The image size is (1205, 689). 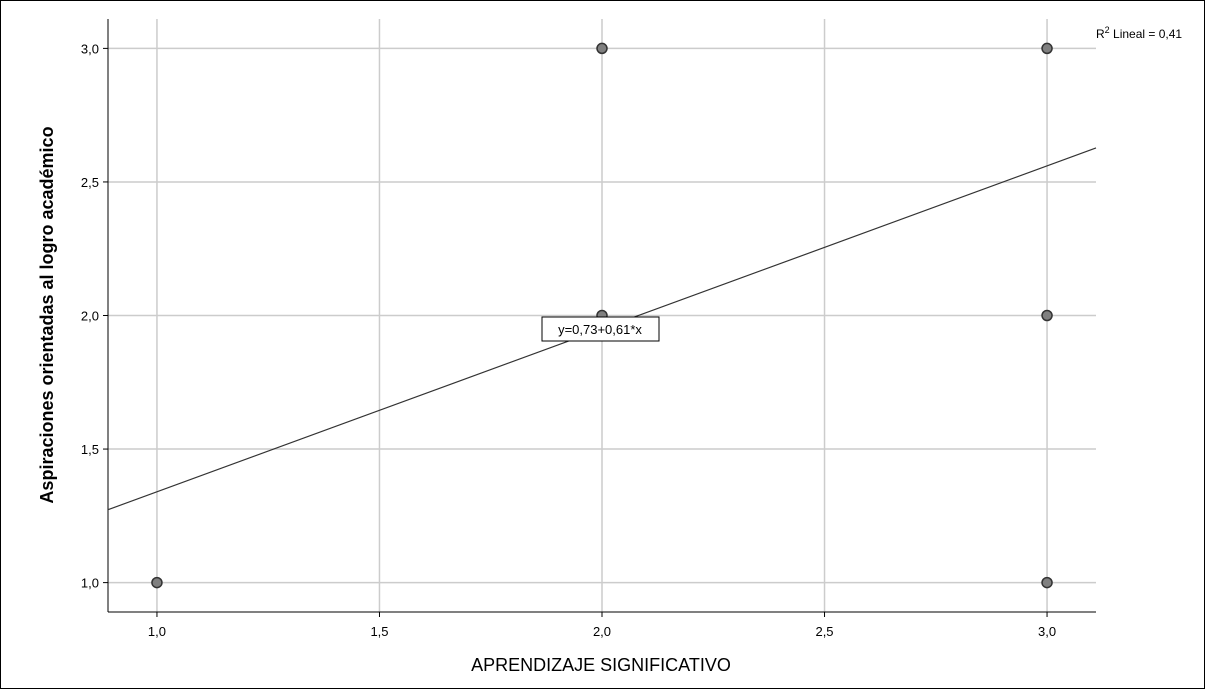 I want to click on x-tick-label-3: 2,5, so click(x=824, y=631).